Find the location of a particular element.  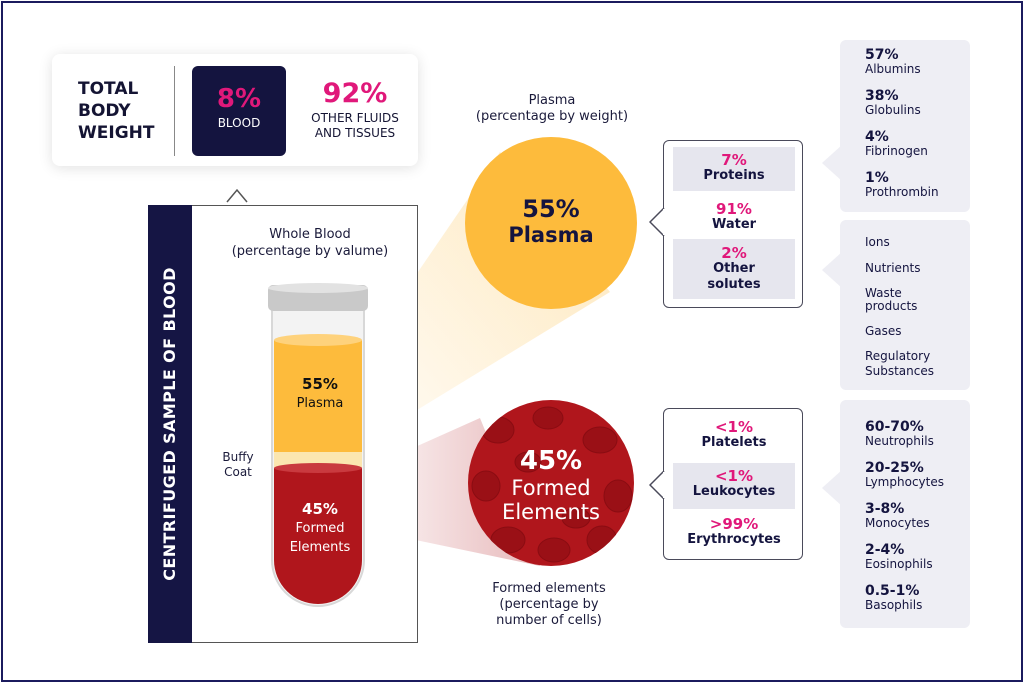

caption-line: (percentage by weight) is located at coordinates (552, 116).